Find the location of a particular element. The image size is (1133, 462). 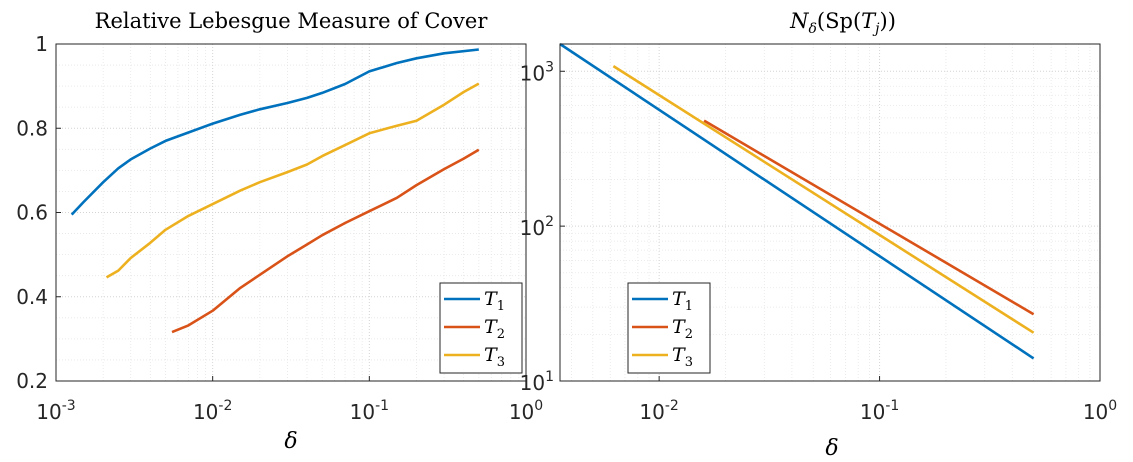

left-x-tick-label: 10⁰ is located at coordinates (526, 411).